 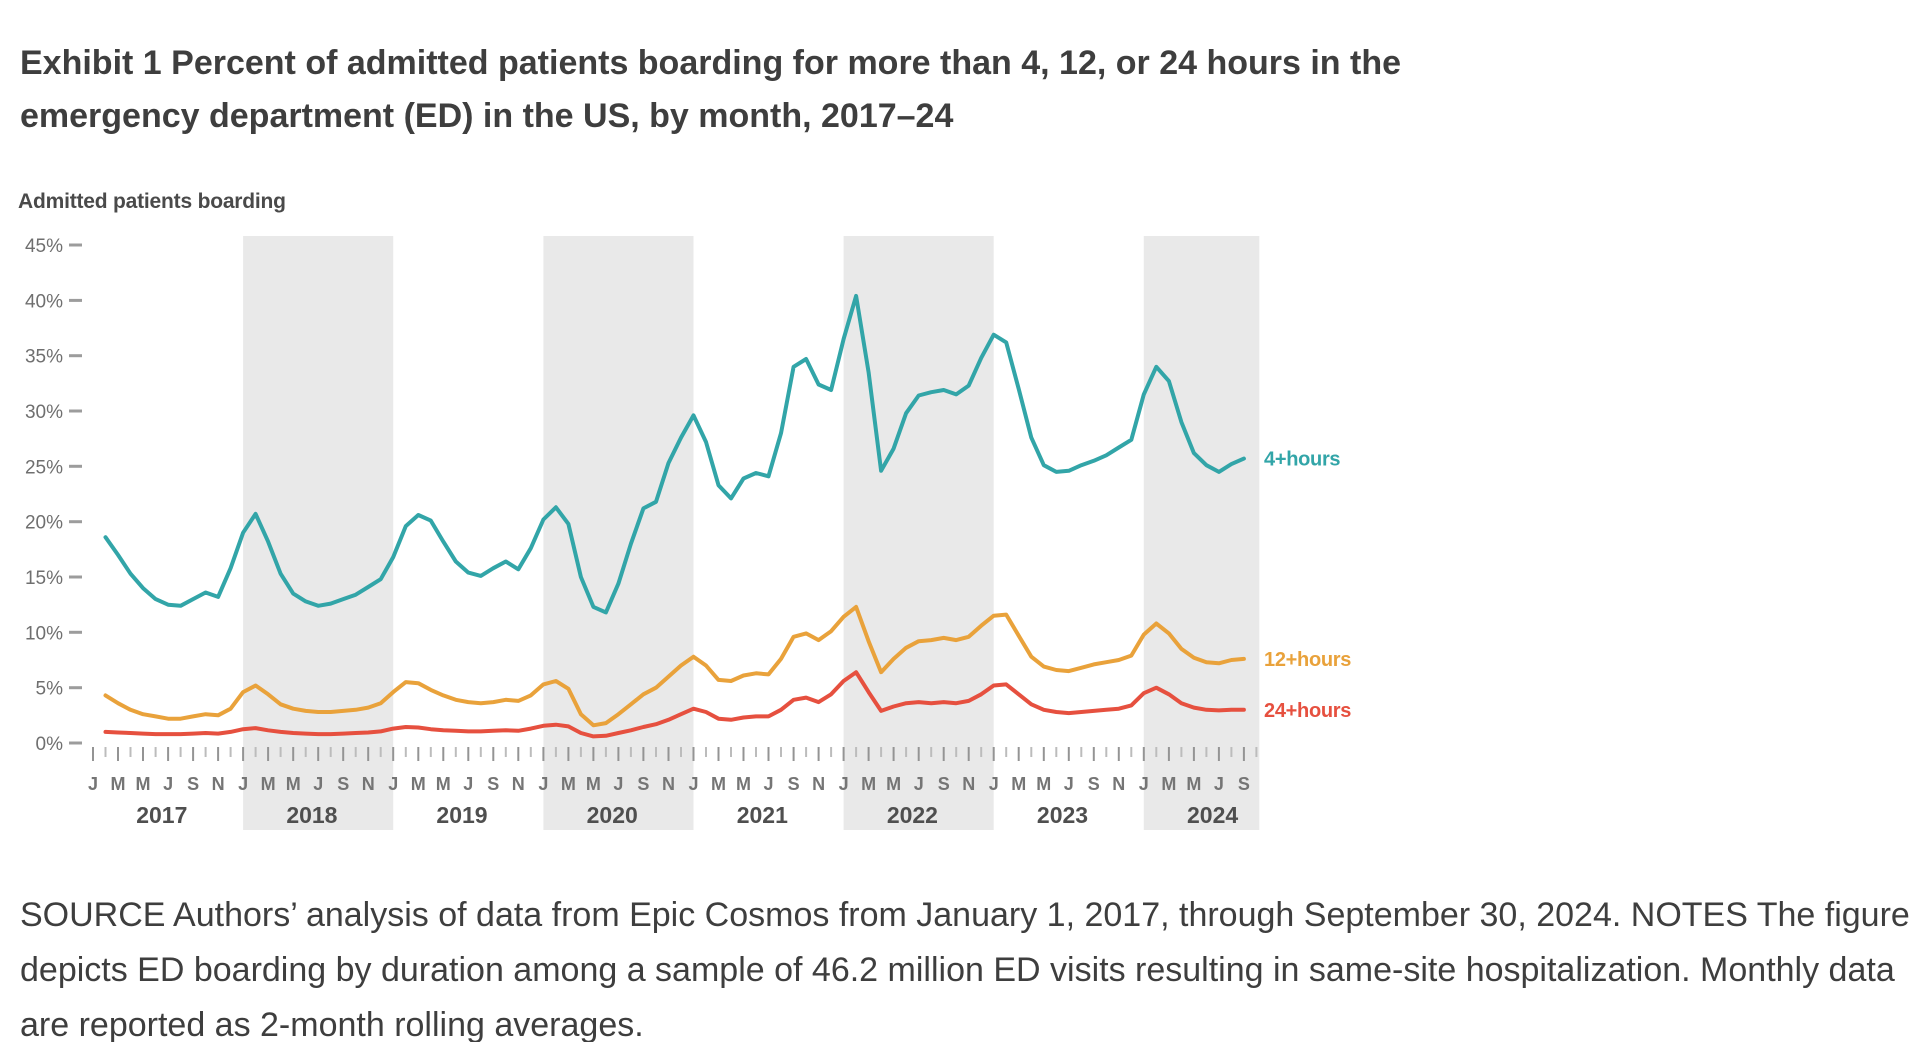 What do you see at coordinates (1302, 460) in the screenshot?
I see `series-label-4plus-hours: 4+hours` at bounding box center [1302, 460].